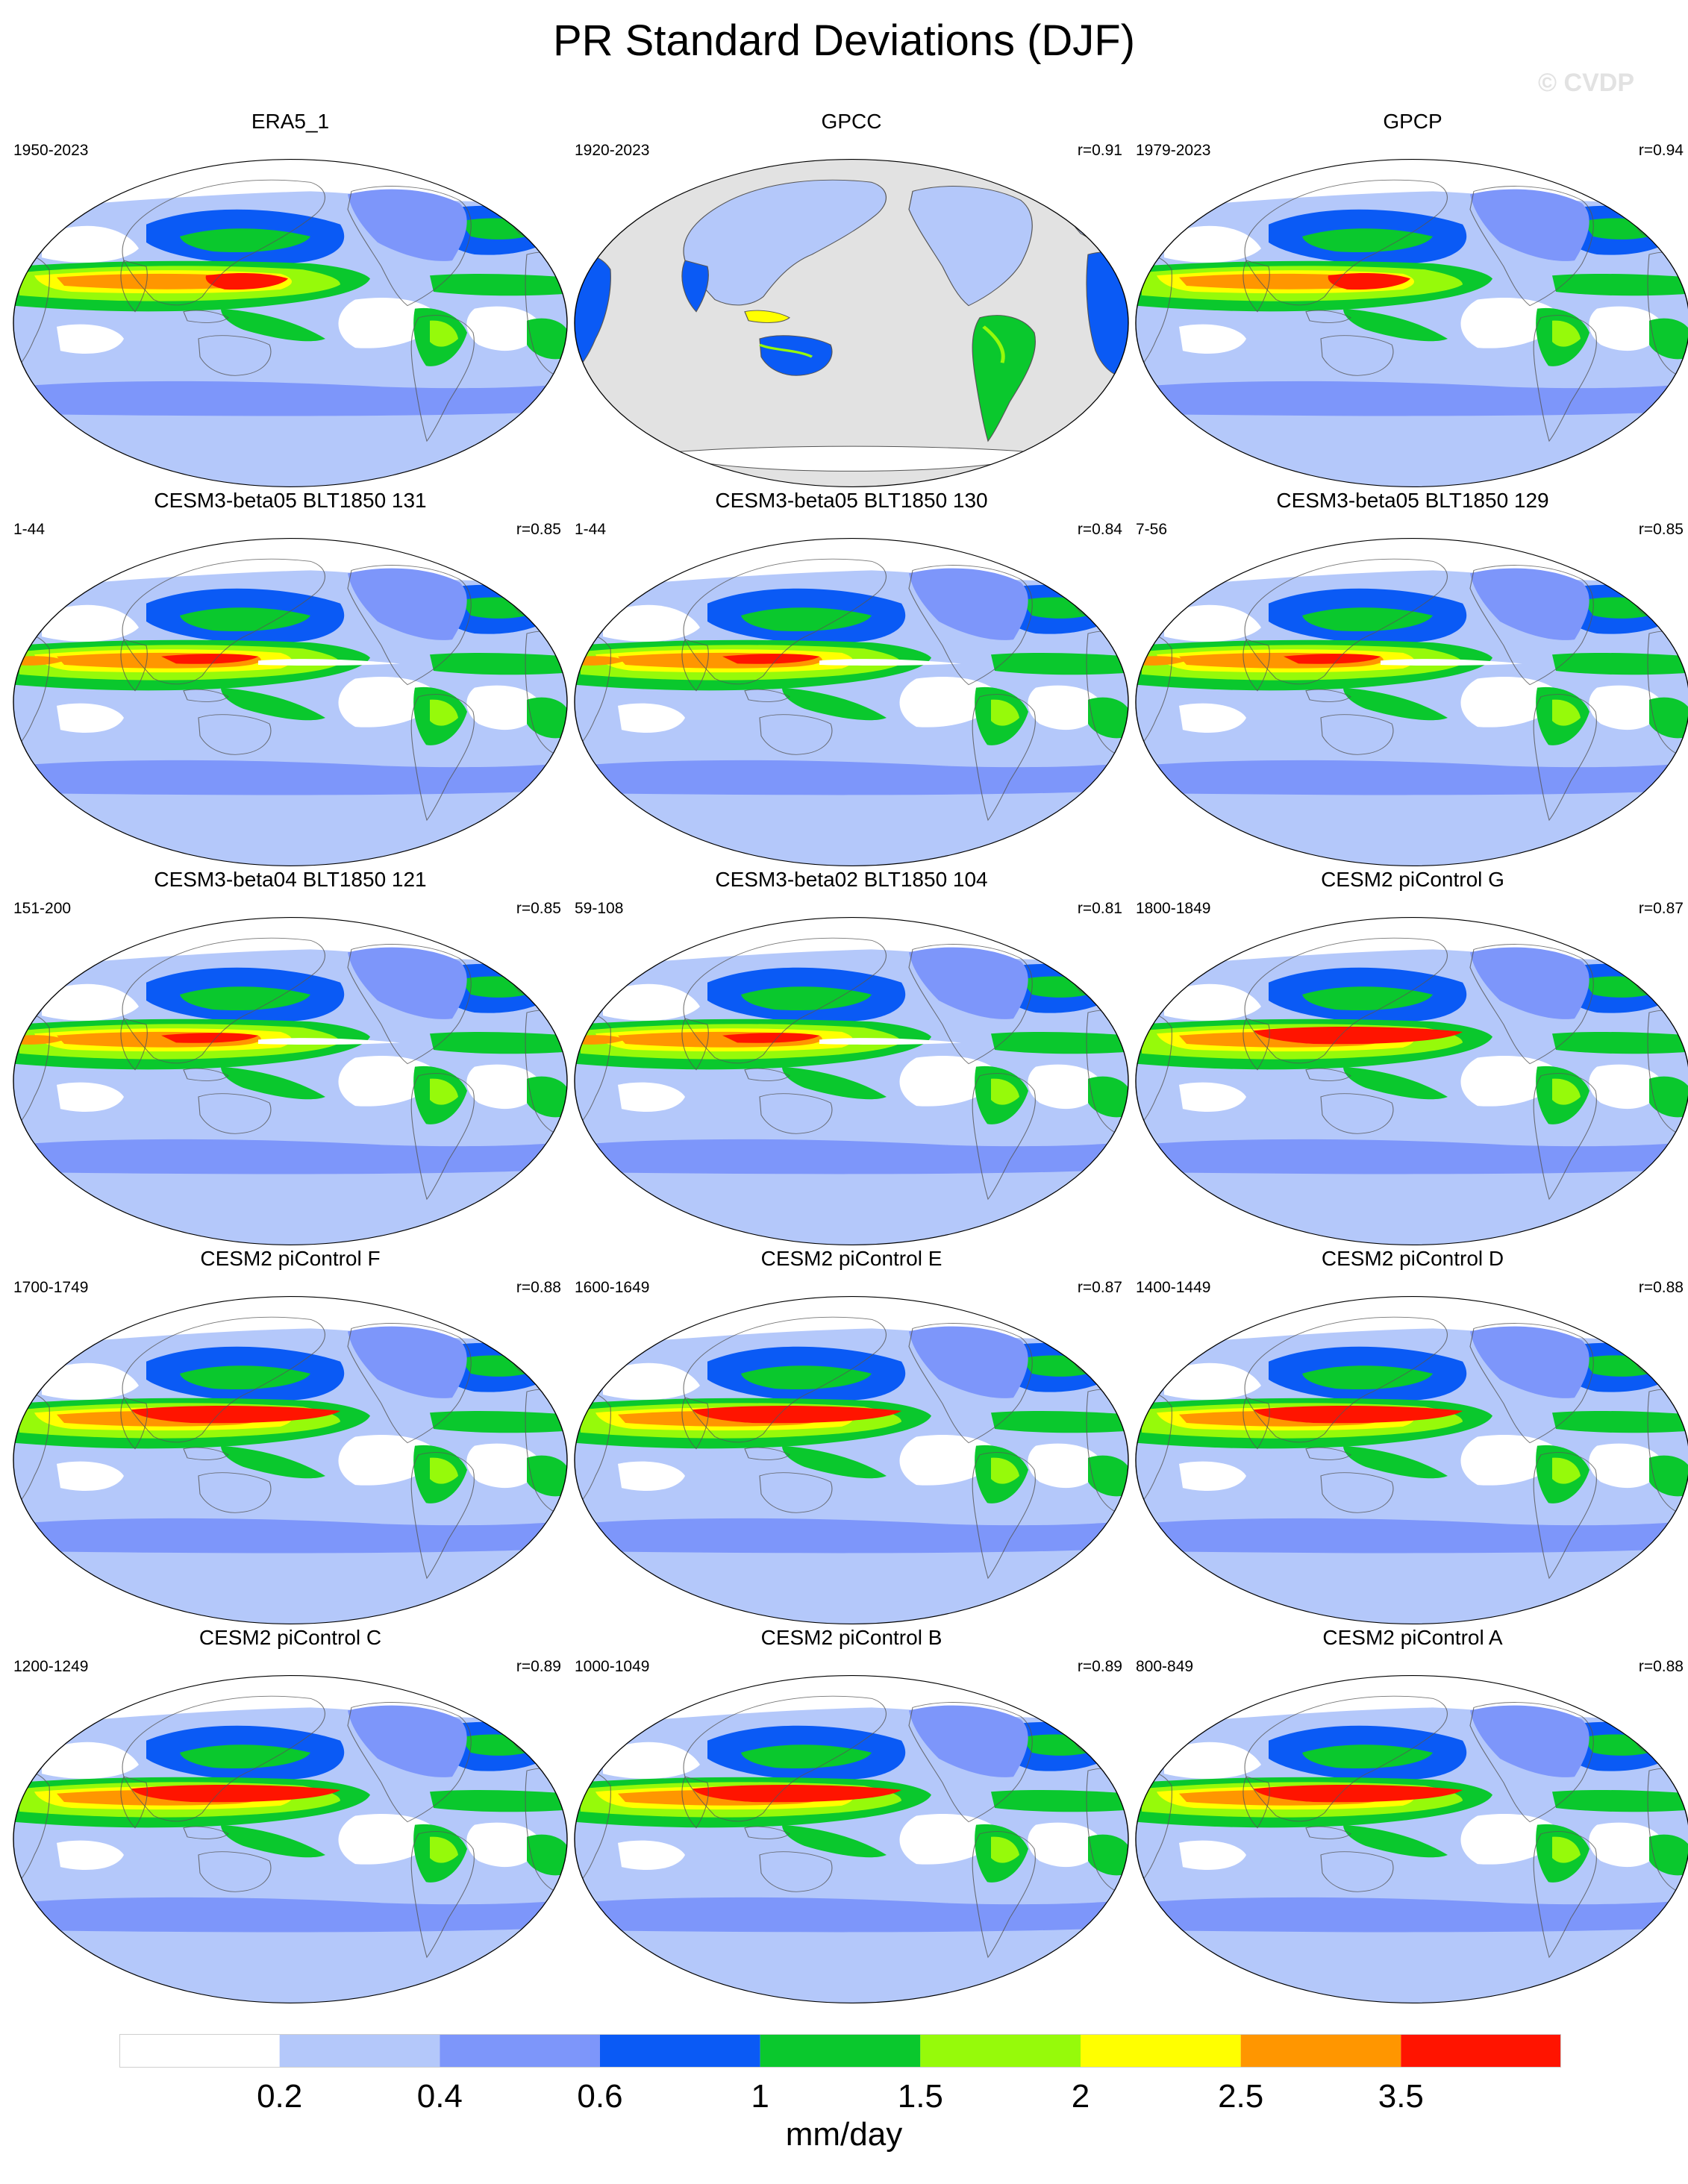 This screenshot has width=1688, height=2184. What do you see at coordinates (1099, 150) in the screenshot?
I see `panel-correlation: r=0.91` at bounding box center [1099, 150].